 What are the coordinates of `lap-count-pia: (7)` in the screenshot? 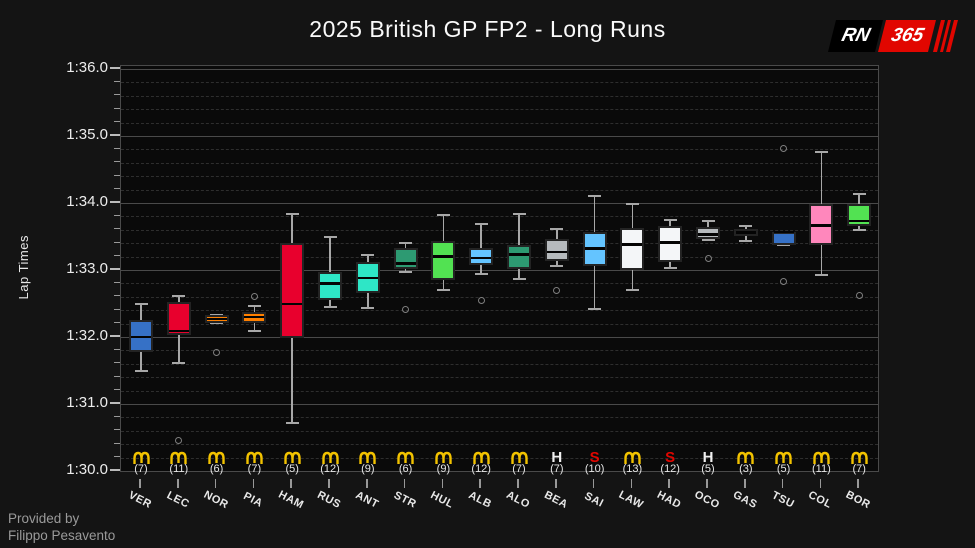 It's located at (254, 469).